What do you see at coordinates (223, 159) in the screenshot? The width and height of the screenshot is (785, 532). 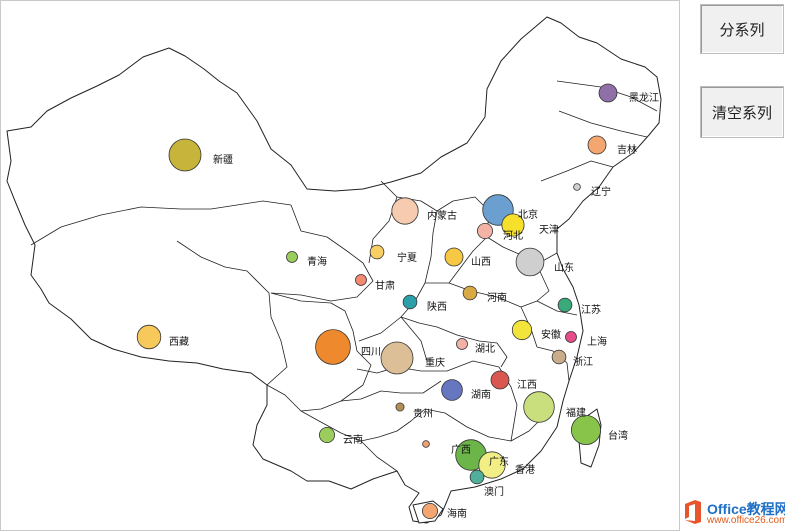 I see `label-3: 新疆` at bounding box center [223, 159].